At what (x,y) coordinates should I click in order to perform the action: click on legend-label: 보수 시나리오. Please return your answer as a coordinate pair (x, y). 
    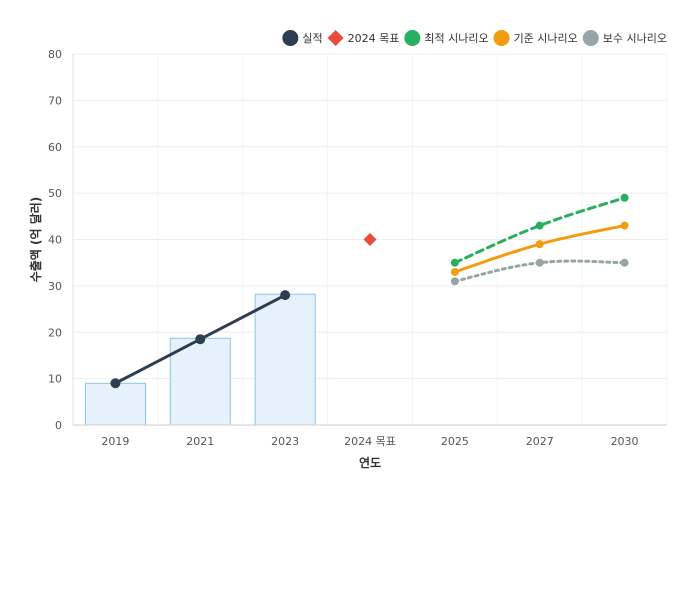
    Looking at the image, I should click on (635, 38).